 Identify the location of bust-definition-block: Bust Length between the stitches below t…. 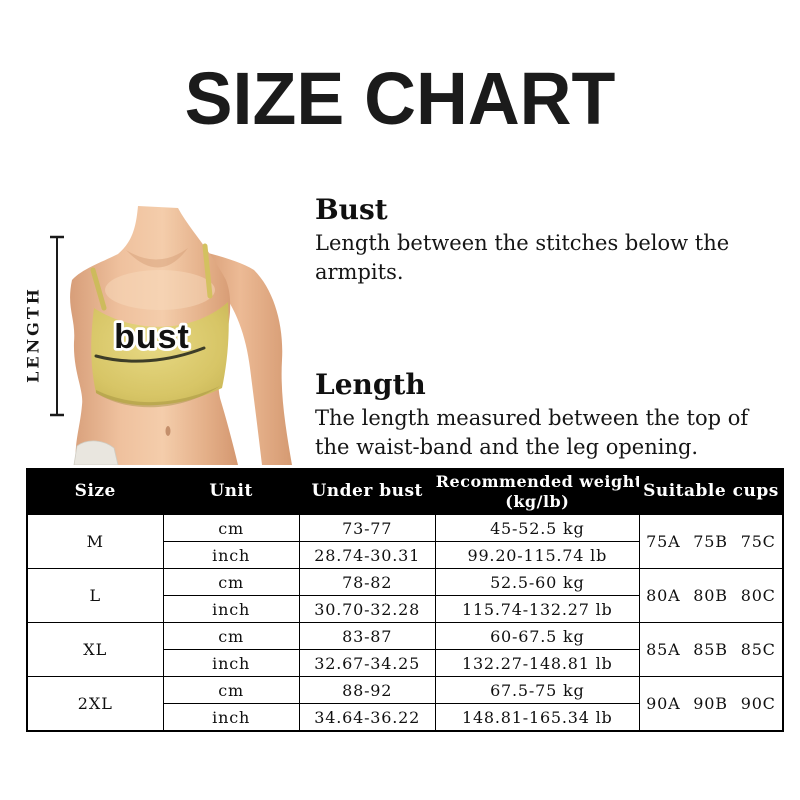
(547, 239).